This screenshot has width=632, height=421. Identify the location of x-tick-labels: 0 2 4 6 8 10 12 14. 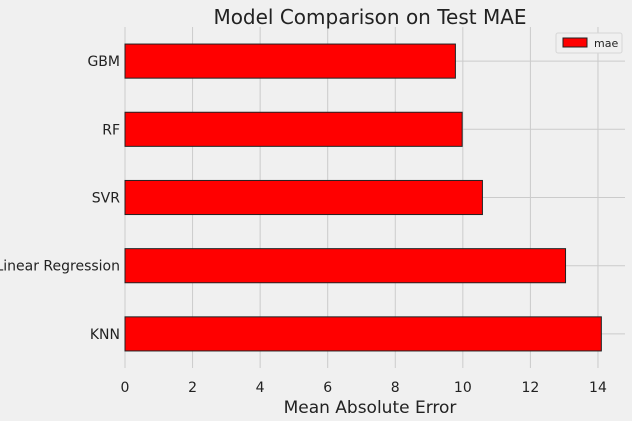
(364, 388).